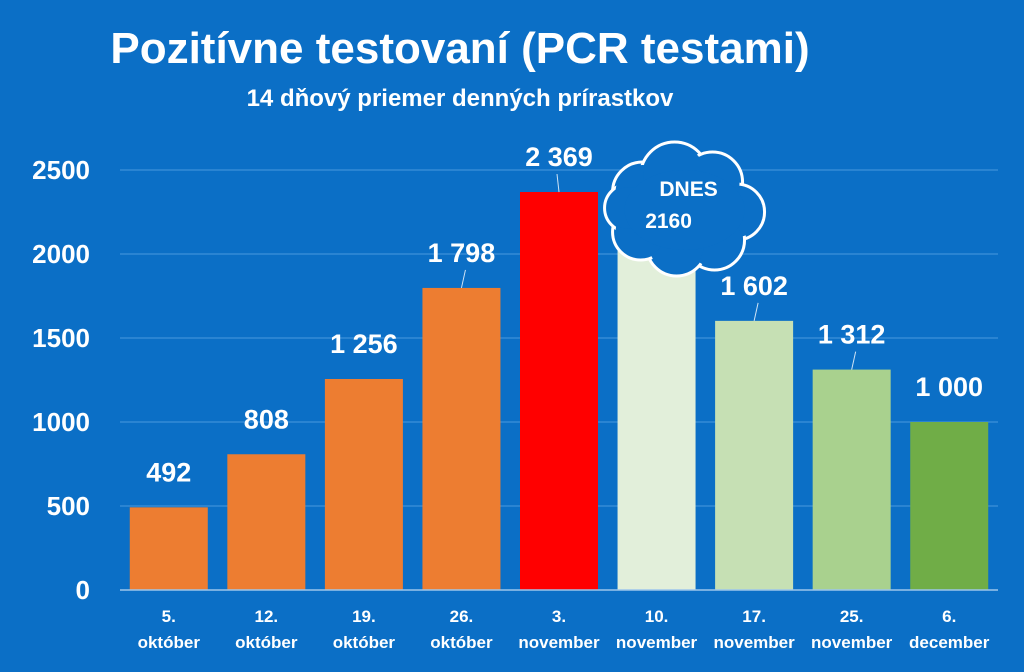 This screenshot has height=672, width=1024. I want to click on x-tick-label: 5., so click(169, 616).